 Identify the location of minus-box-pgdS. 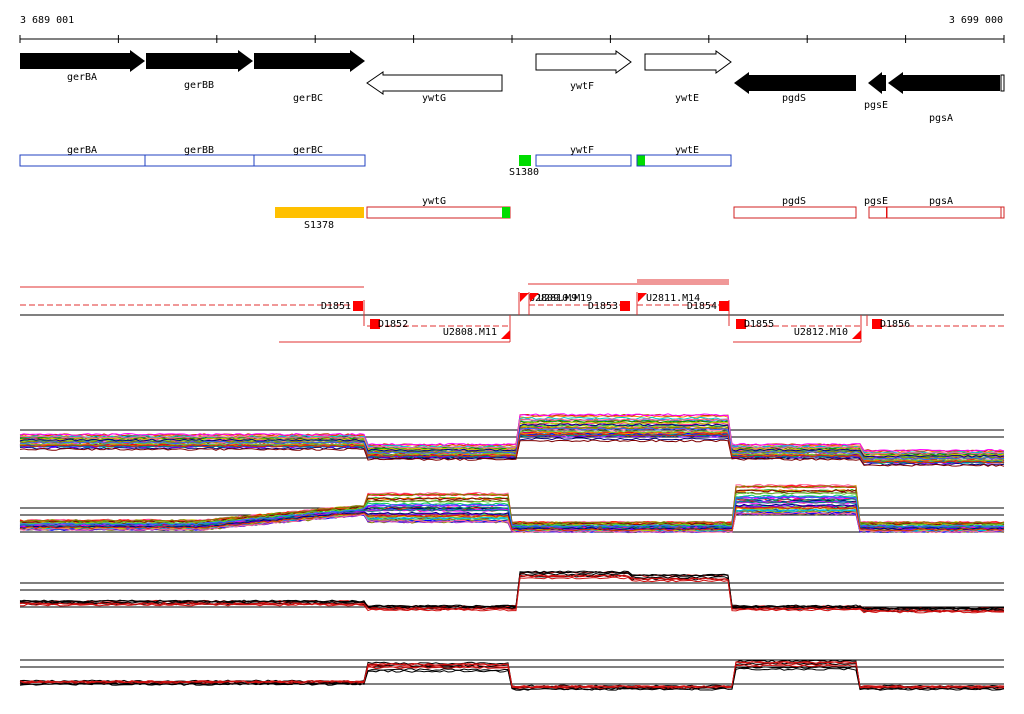
(795, 212).